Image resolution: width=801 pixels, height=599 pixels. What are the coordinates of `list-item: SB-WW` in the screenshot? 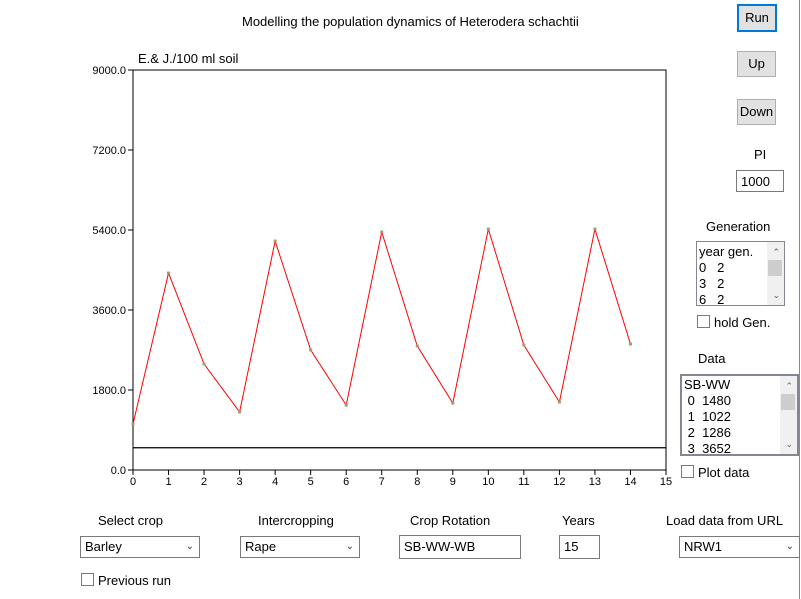 It's located at (707, 384).